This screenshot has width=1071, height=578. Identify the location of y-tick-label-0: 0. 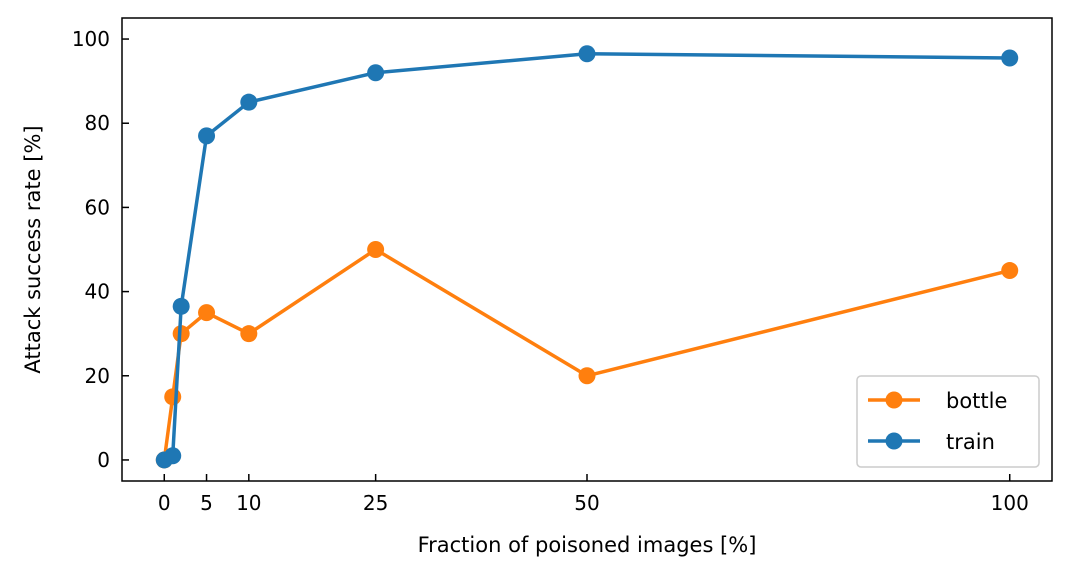
(103, 460).